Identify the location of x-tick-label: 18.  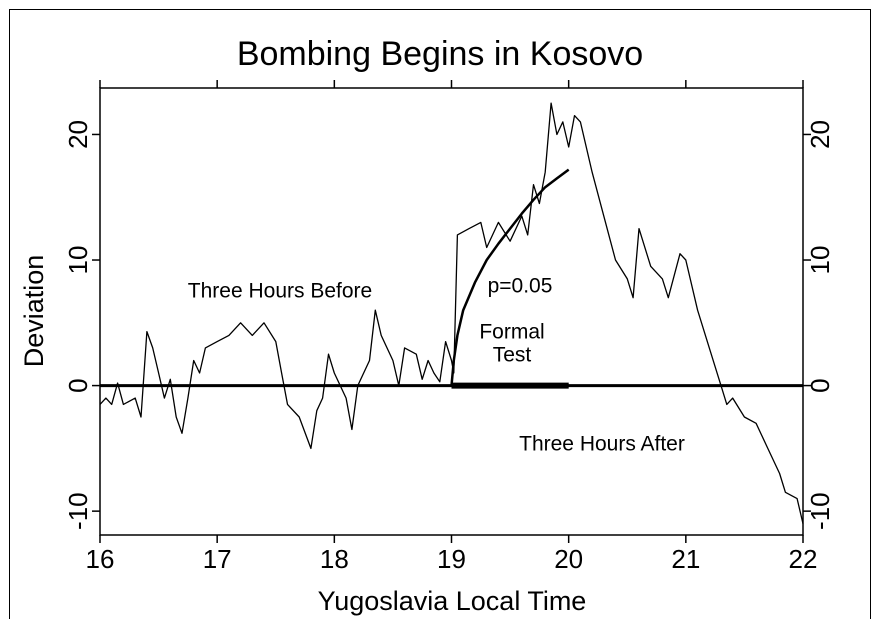
(334, 559).